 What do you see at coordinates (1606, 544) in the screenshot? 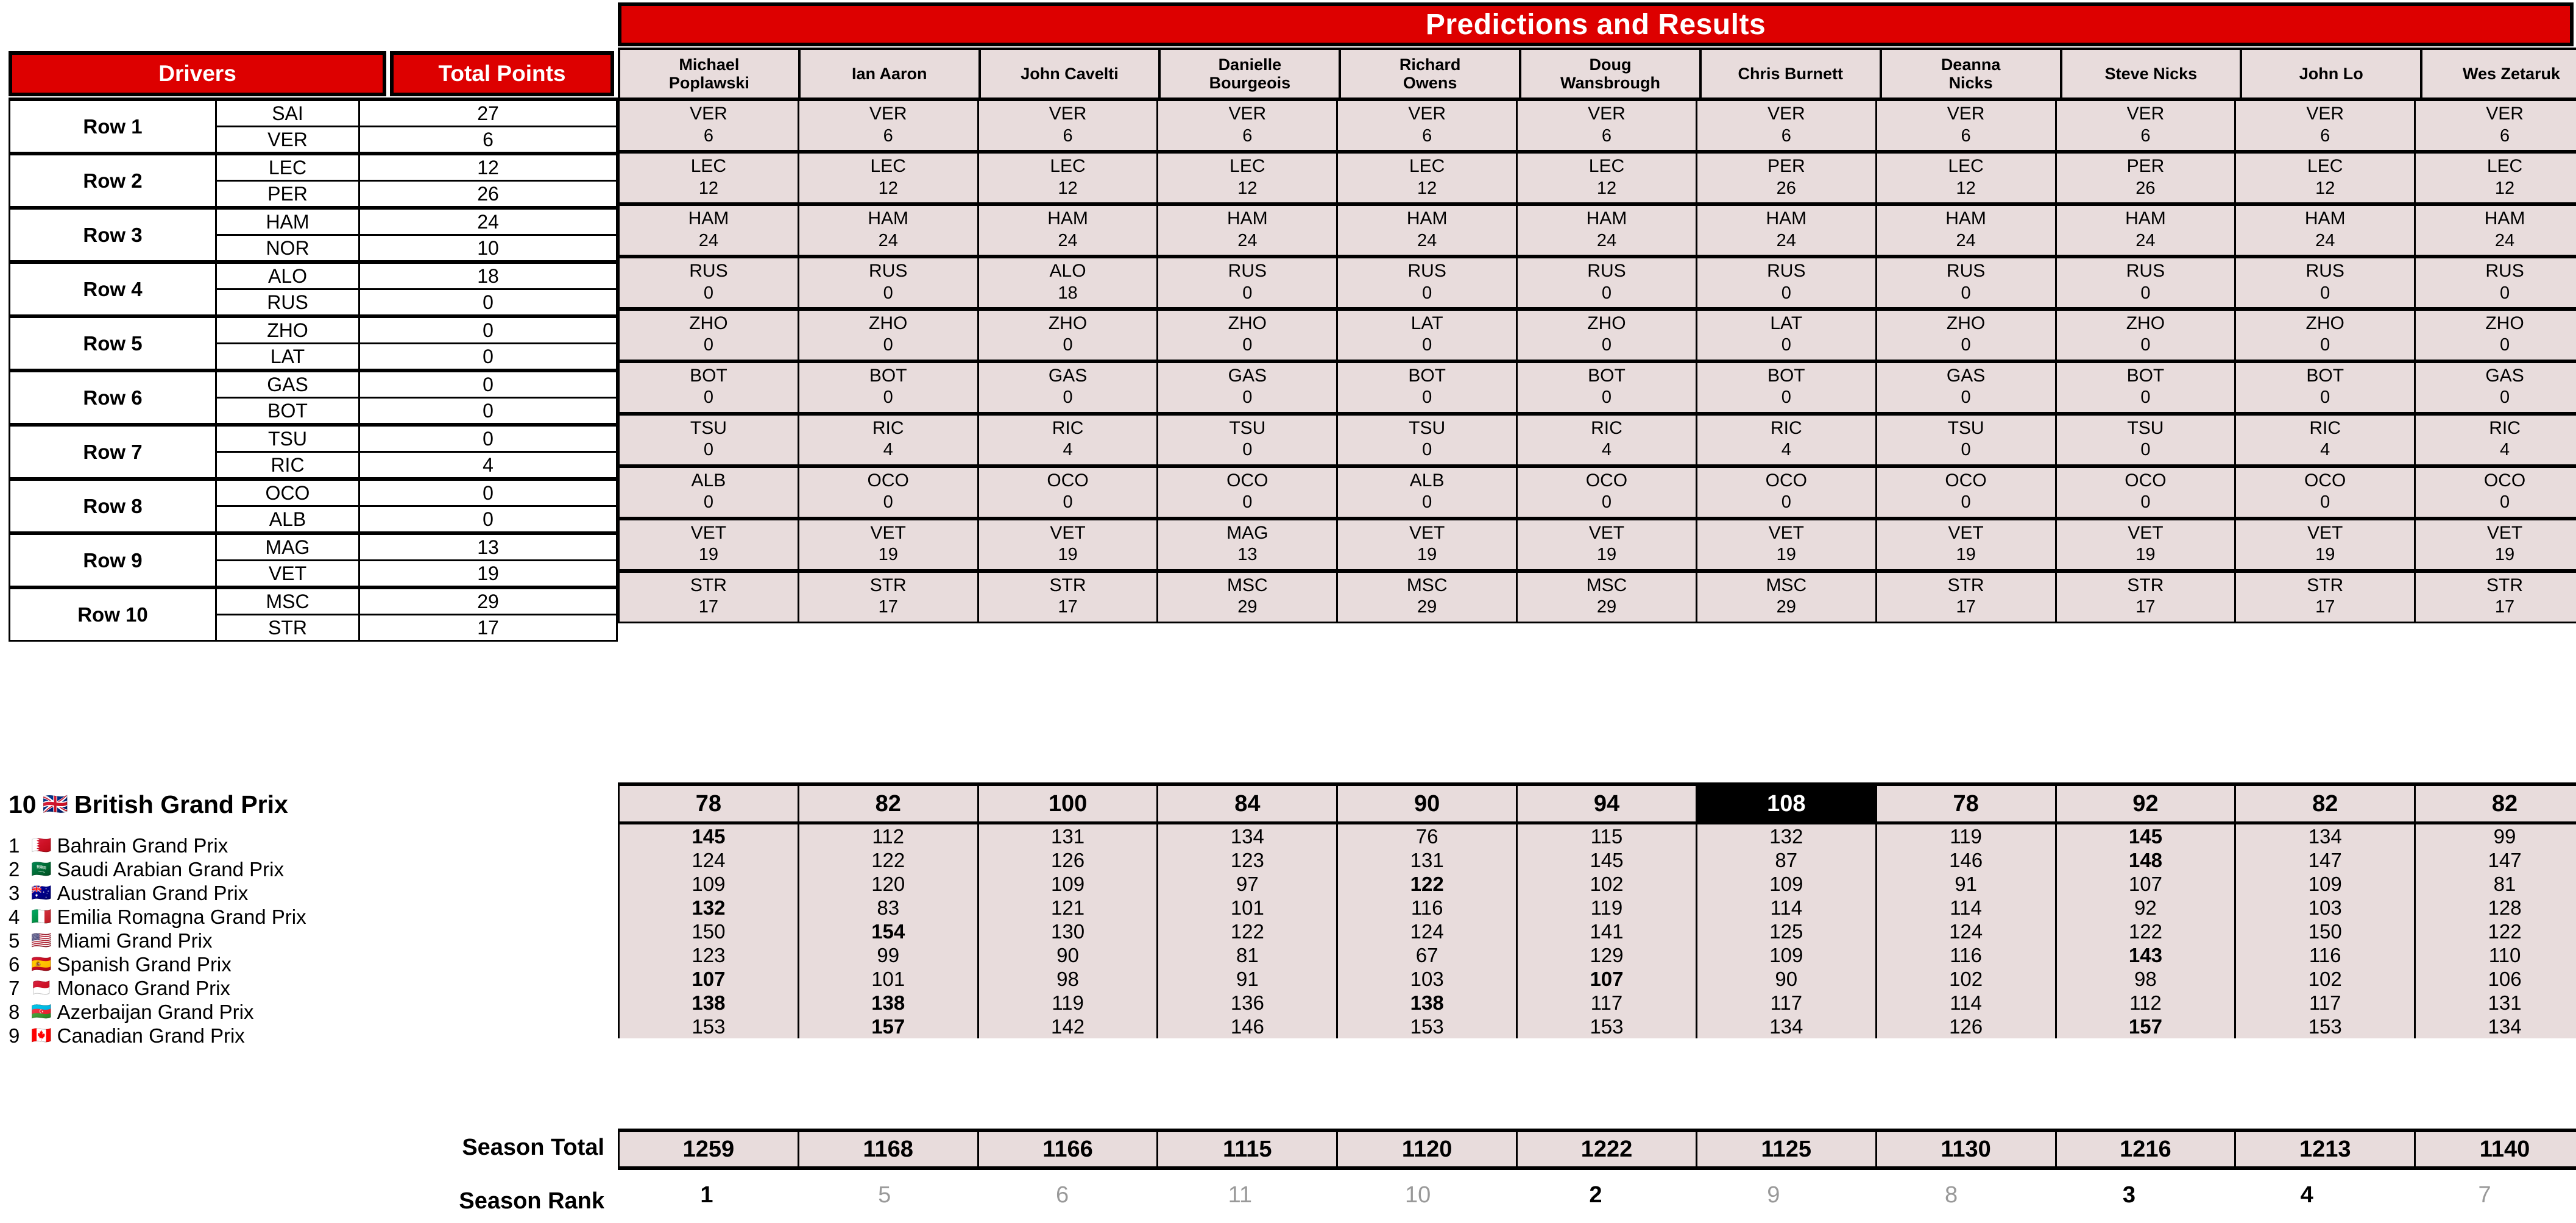
I see `prediction-cell-r9-c6: VET 19` at bounding box center [1606, 544].